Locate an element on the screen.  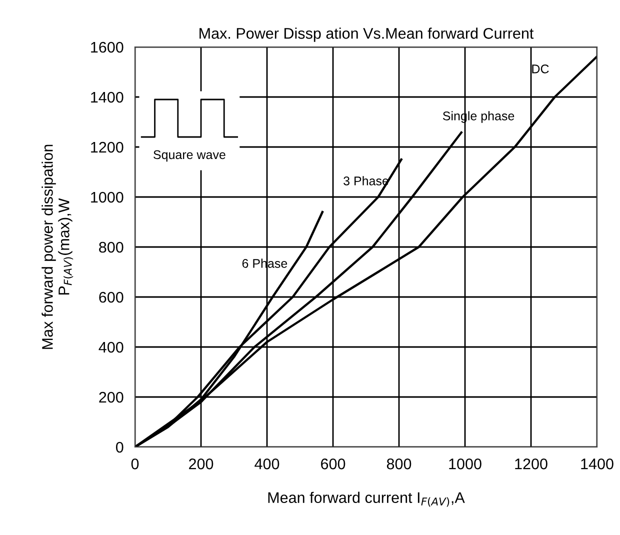
x-tick-label: 1000 is located at coordinates (465, 464).